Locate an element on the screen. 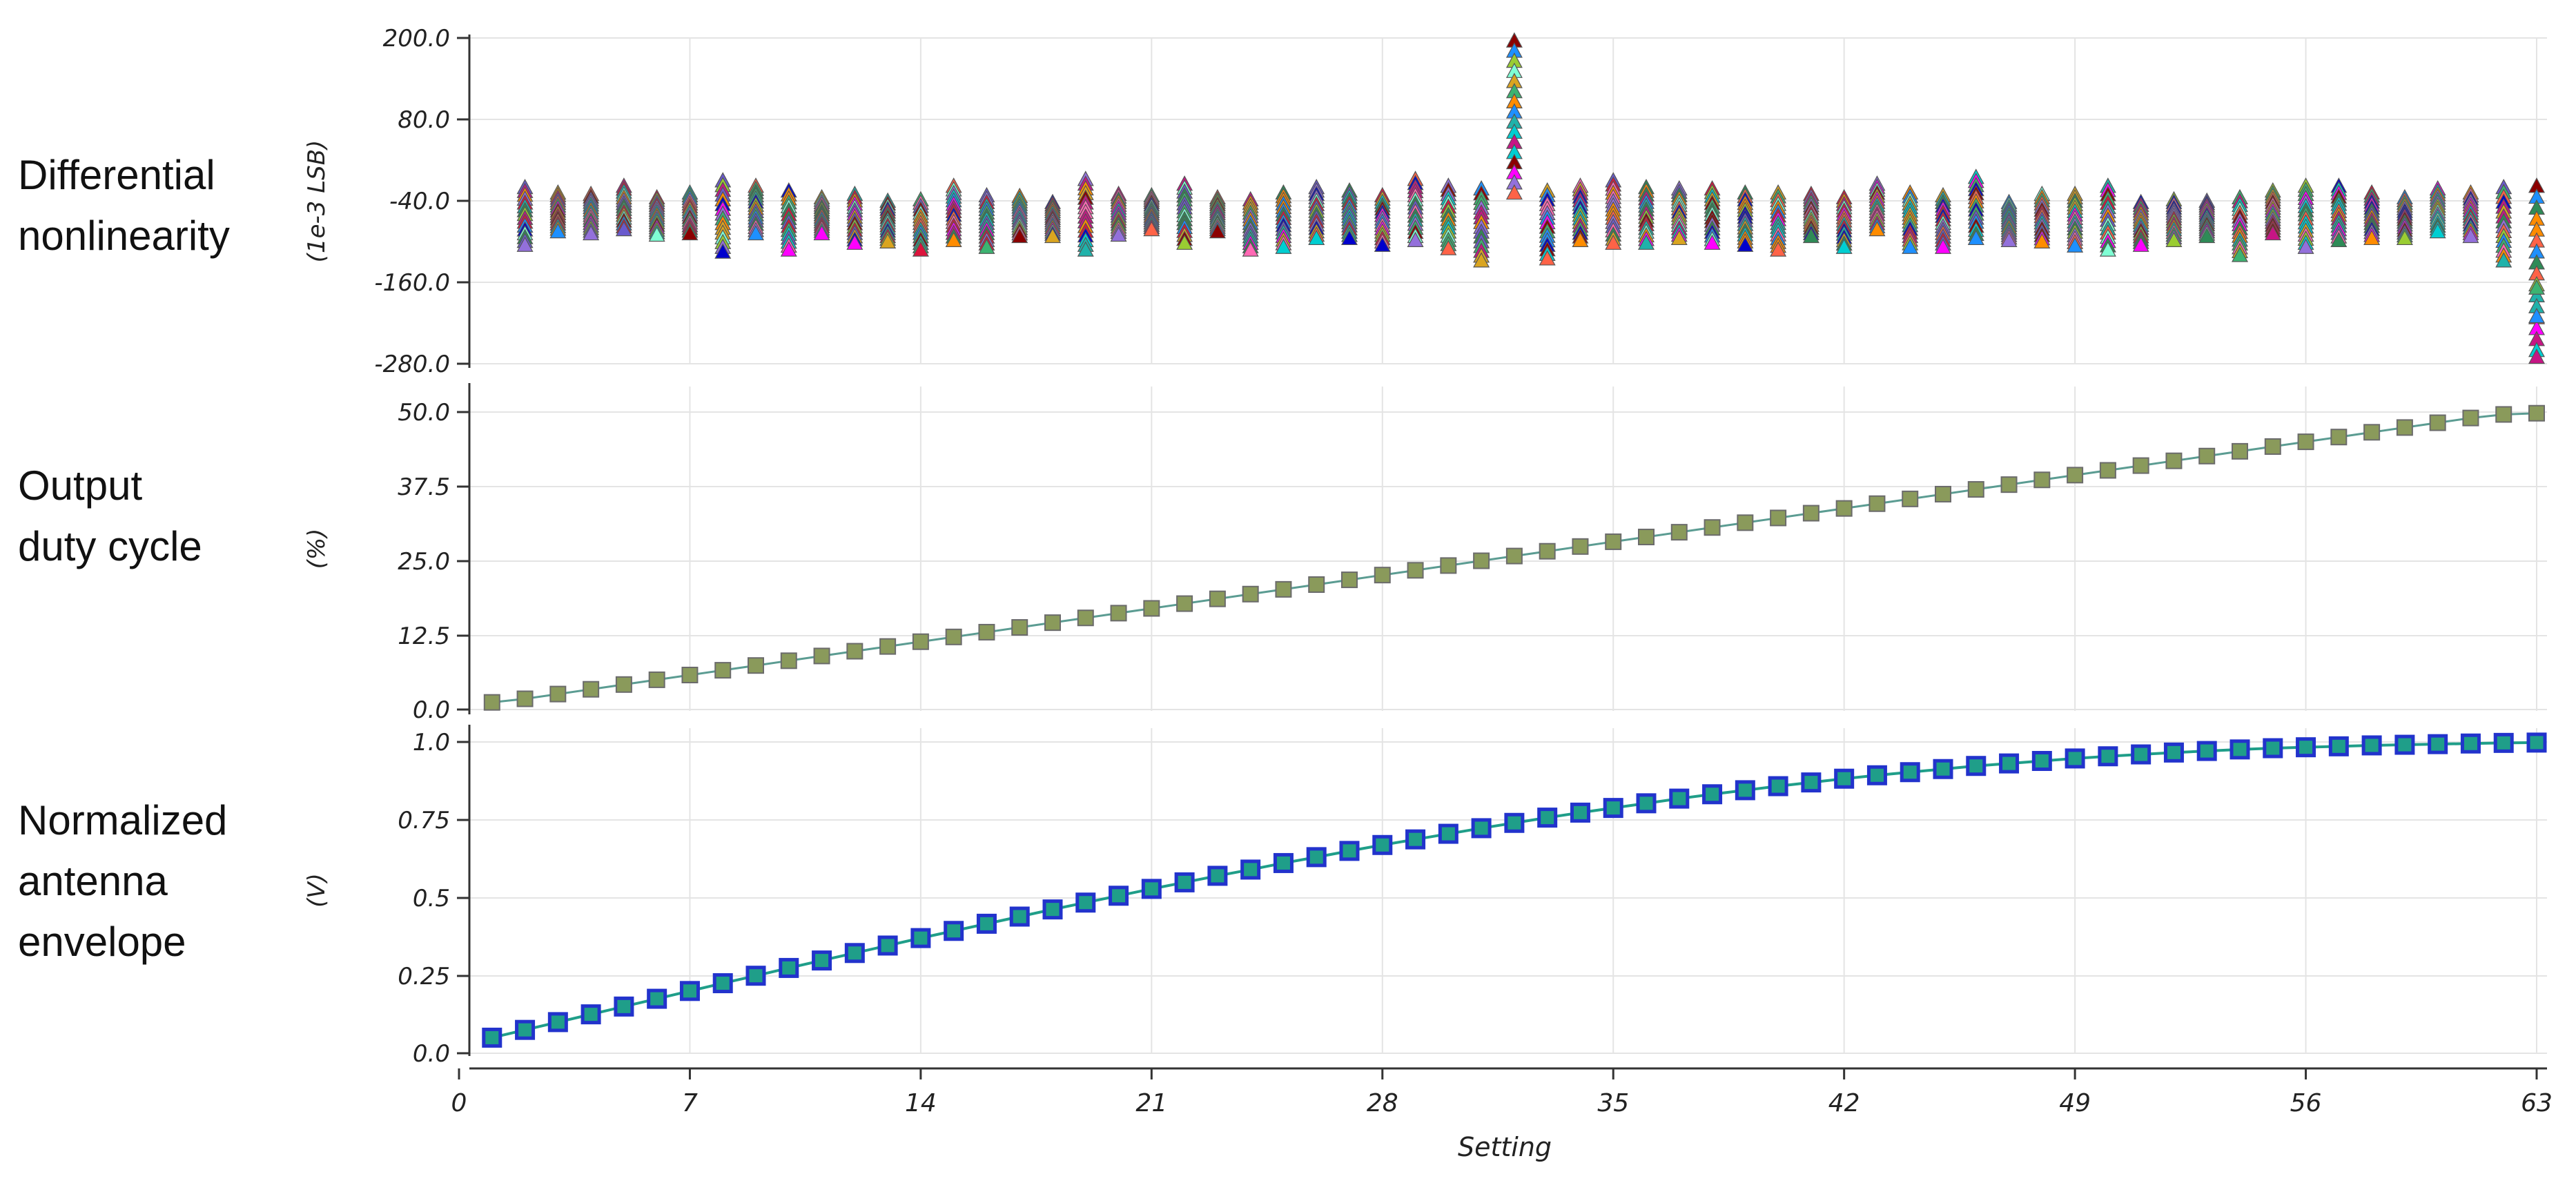 This screenshot has height=1183, width=2576. x-tick-label: 42 is located at coordinates (1844, 1103).